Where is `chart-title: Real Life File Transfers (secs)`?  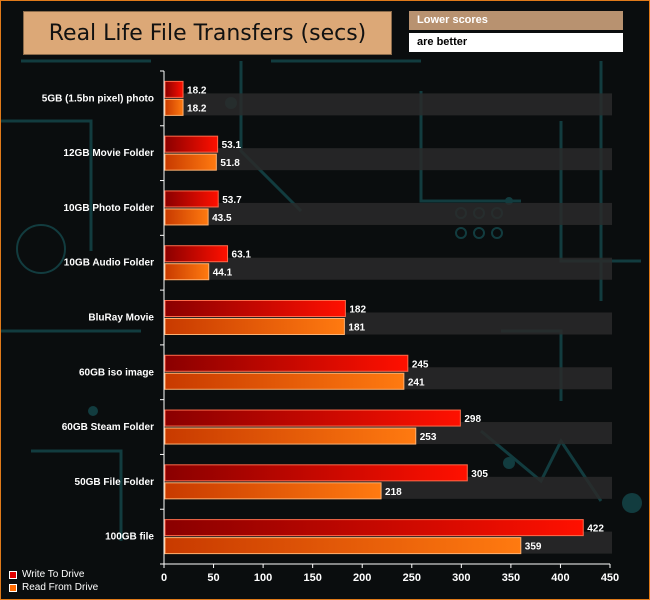
chart-title: Real Life File Transfers (secs) is located at coordinates (207, 33).